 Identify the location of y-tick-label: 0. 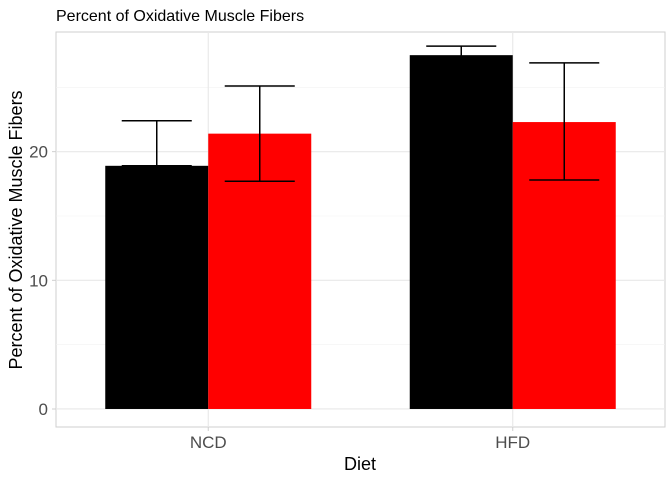
(43, 409).